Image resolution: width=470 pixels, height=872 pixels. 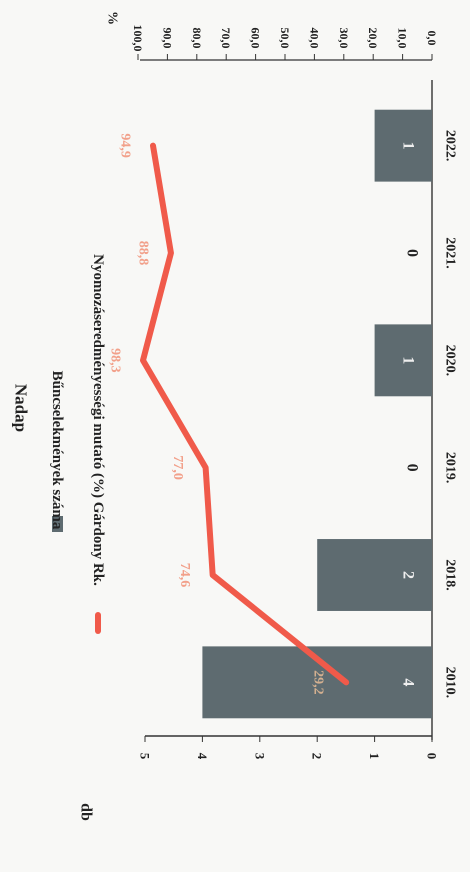 I want to click on category-label: 2018., so click(x=450, y=575).